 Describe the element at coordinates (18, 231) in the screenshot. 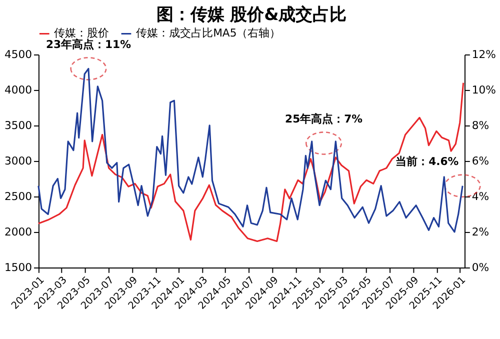

I see `y-tick-label: 2000` at that location.